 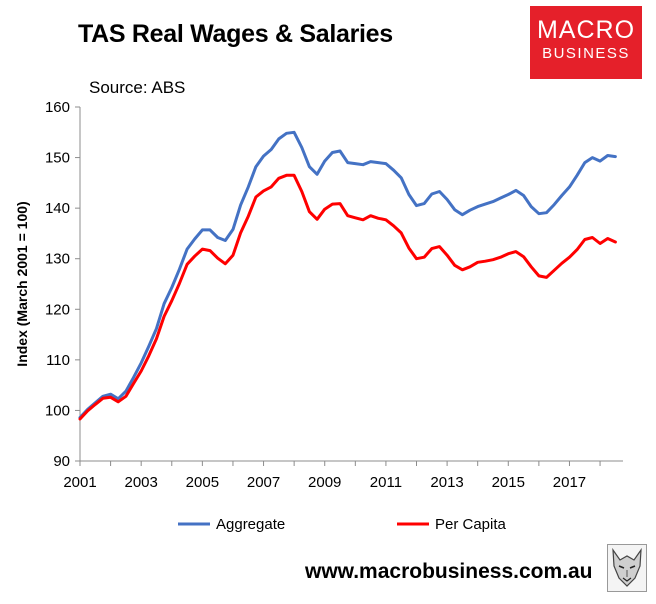 I want to click on legend-label-aggregate: Aggregate, so click(x=250, y=524).